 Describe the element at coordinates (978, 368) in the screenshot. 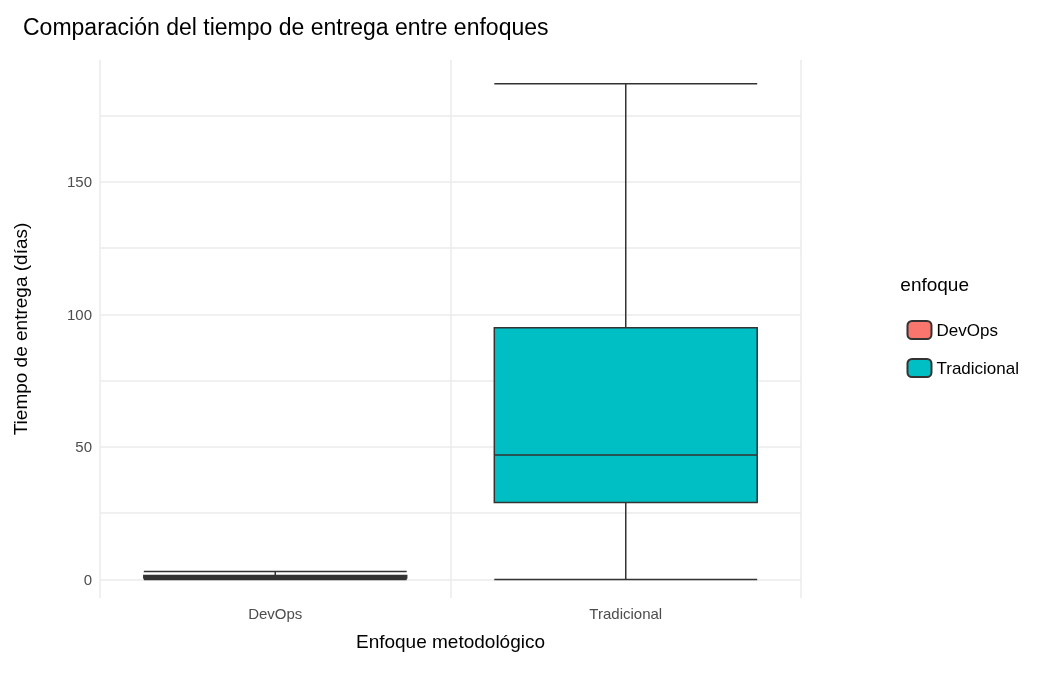

I see `legend-label: Tradicional` at that location.